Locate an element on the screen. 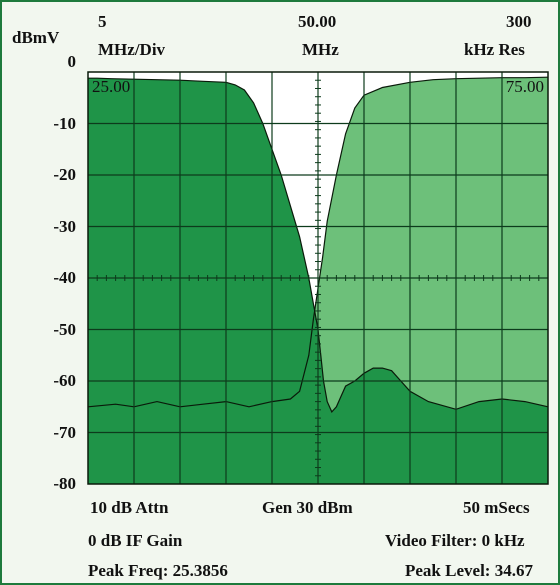 This screenshot has height=585, width=560. y-tick-label: 0 is located at coordinates (72, 61).